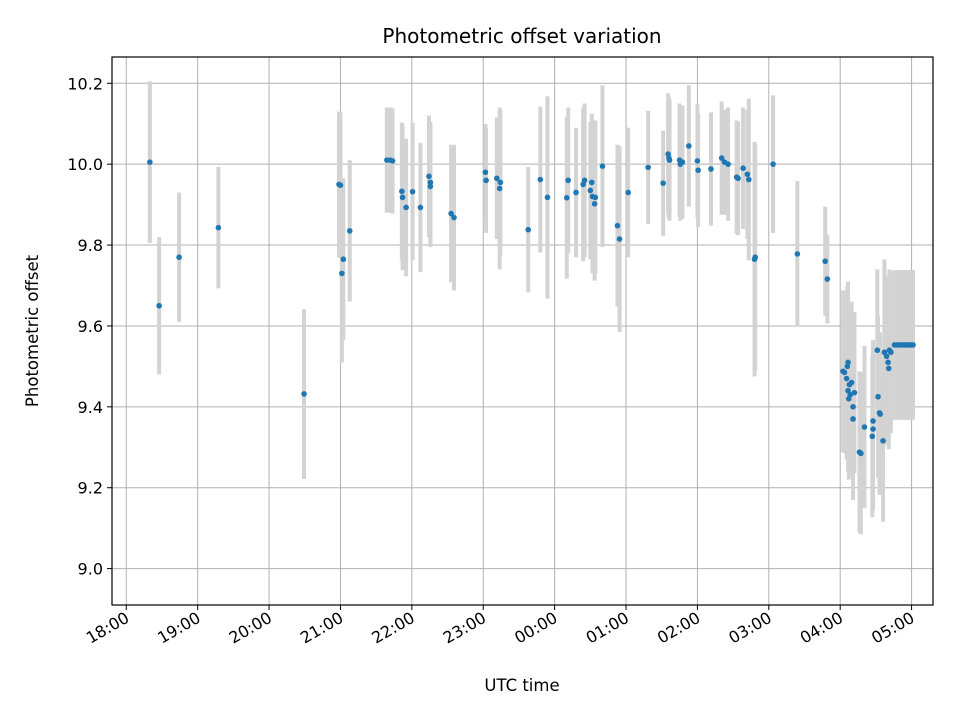 This screenshot has width=960, height=720. I want to click on y-tick-label: 9.2, so click(90, 488).